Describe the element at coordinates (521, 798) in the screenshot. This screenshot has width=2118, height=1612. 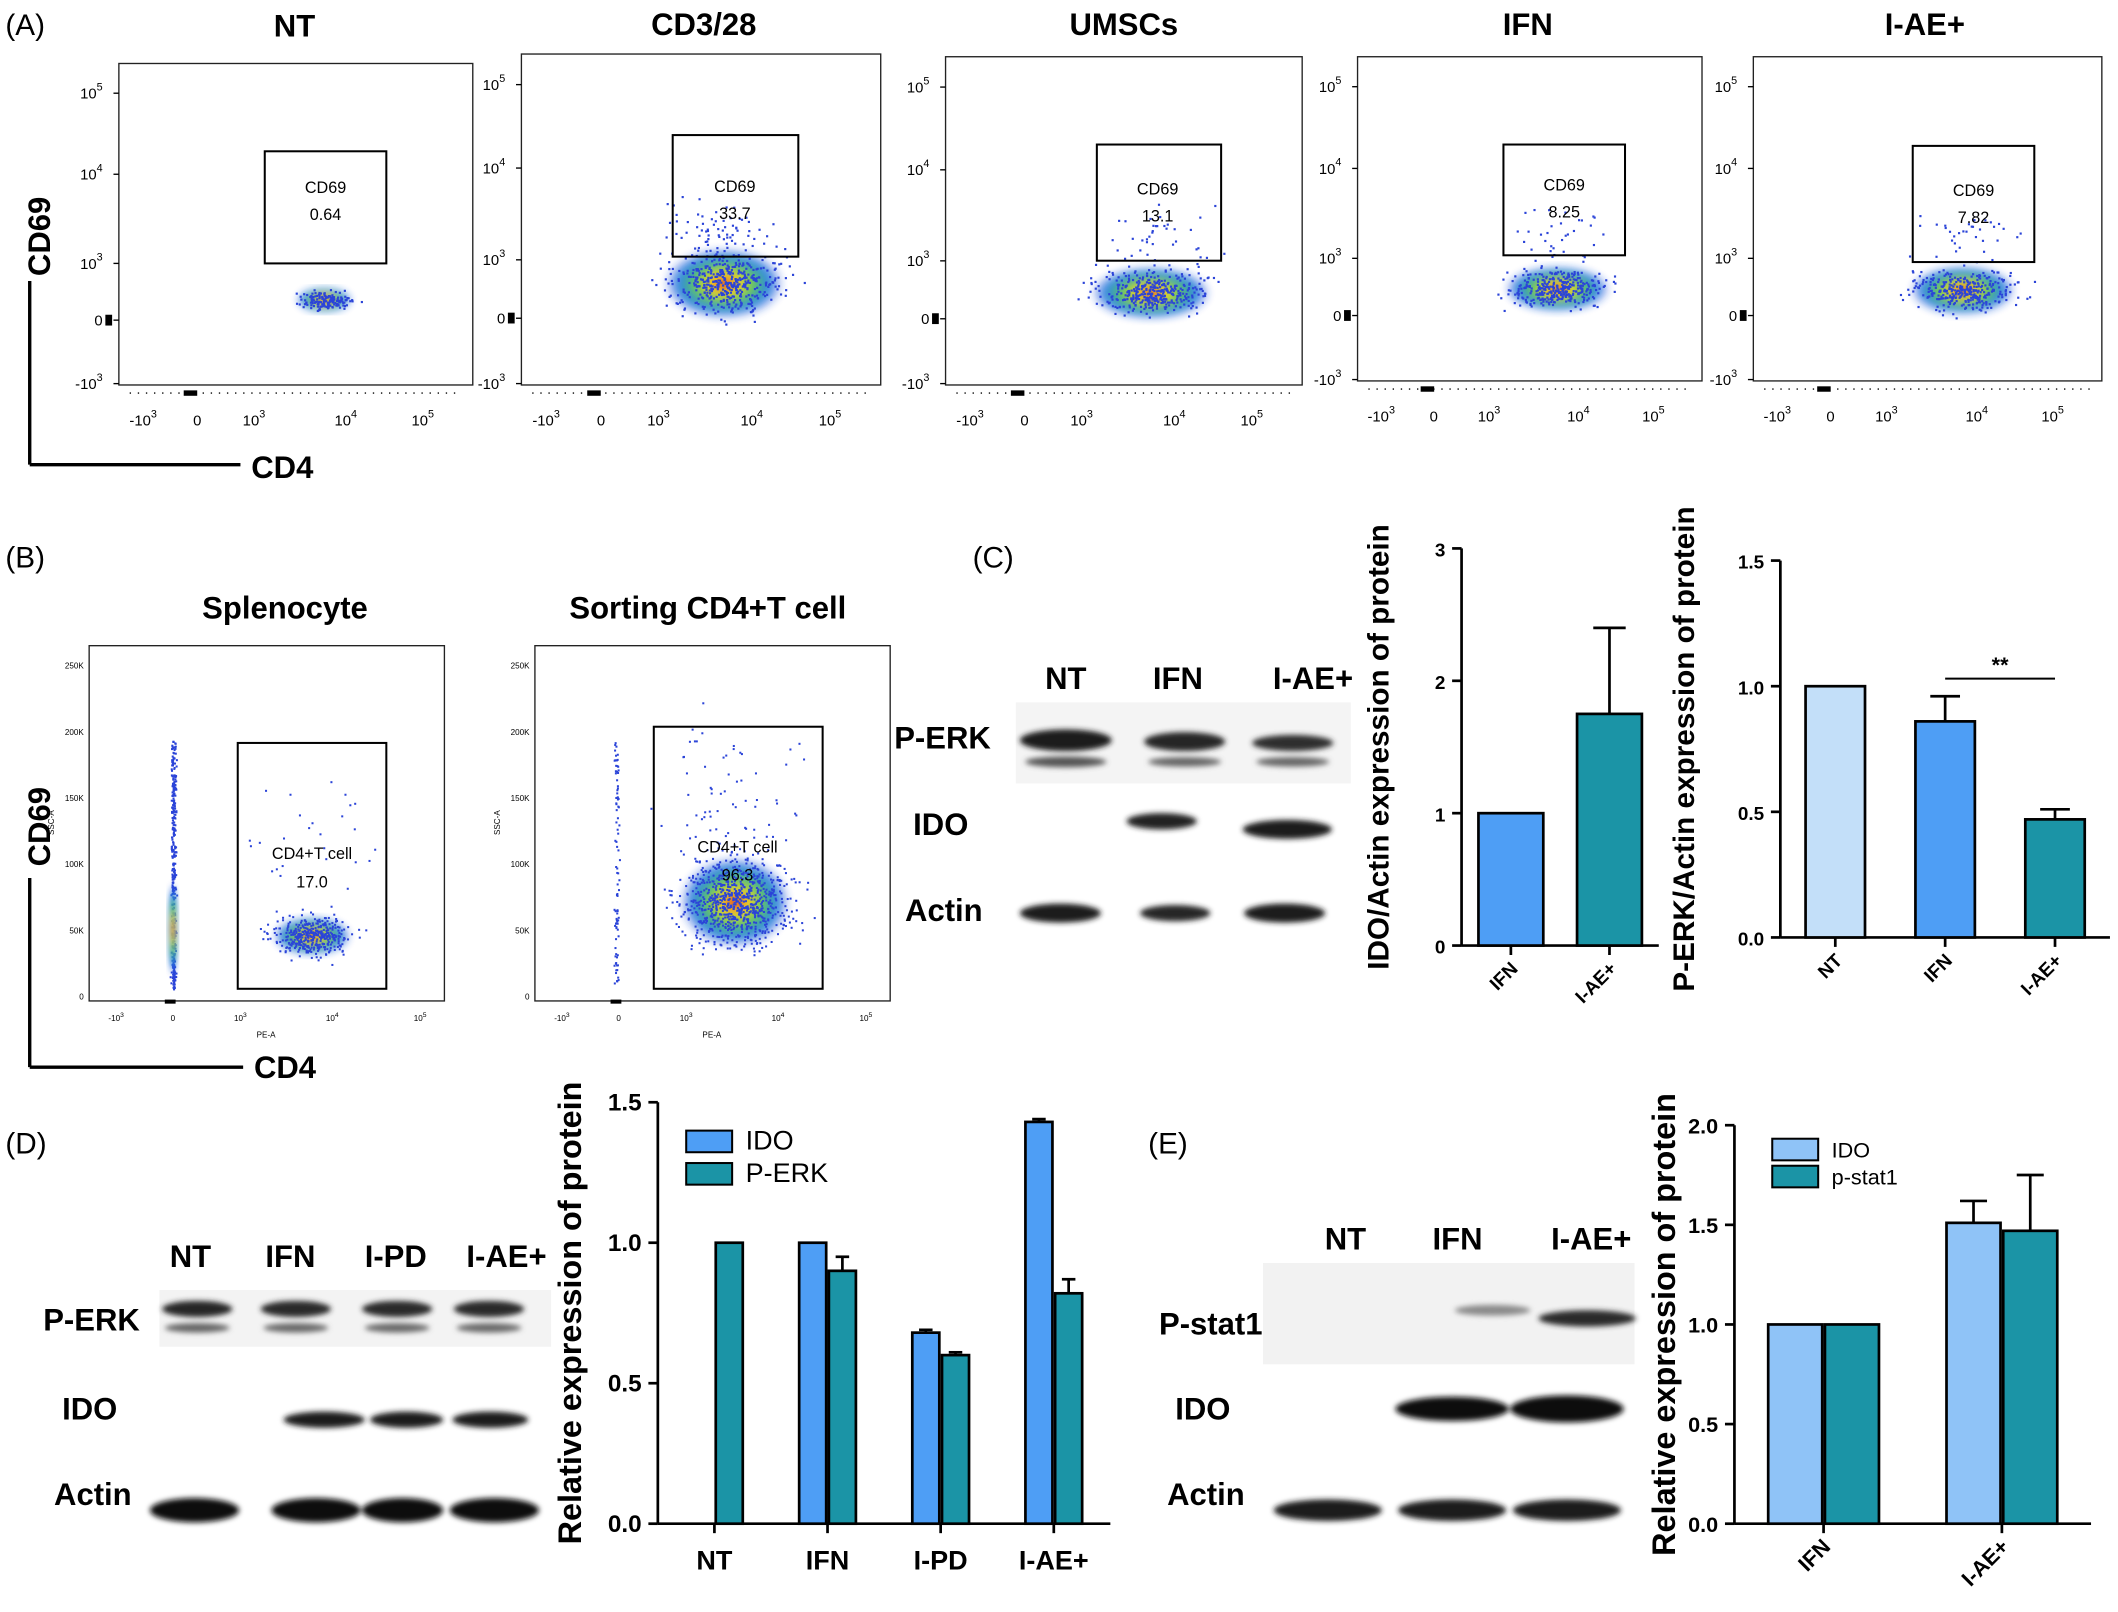
I see `y-tick-label: 150K` at that location.